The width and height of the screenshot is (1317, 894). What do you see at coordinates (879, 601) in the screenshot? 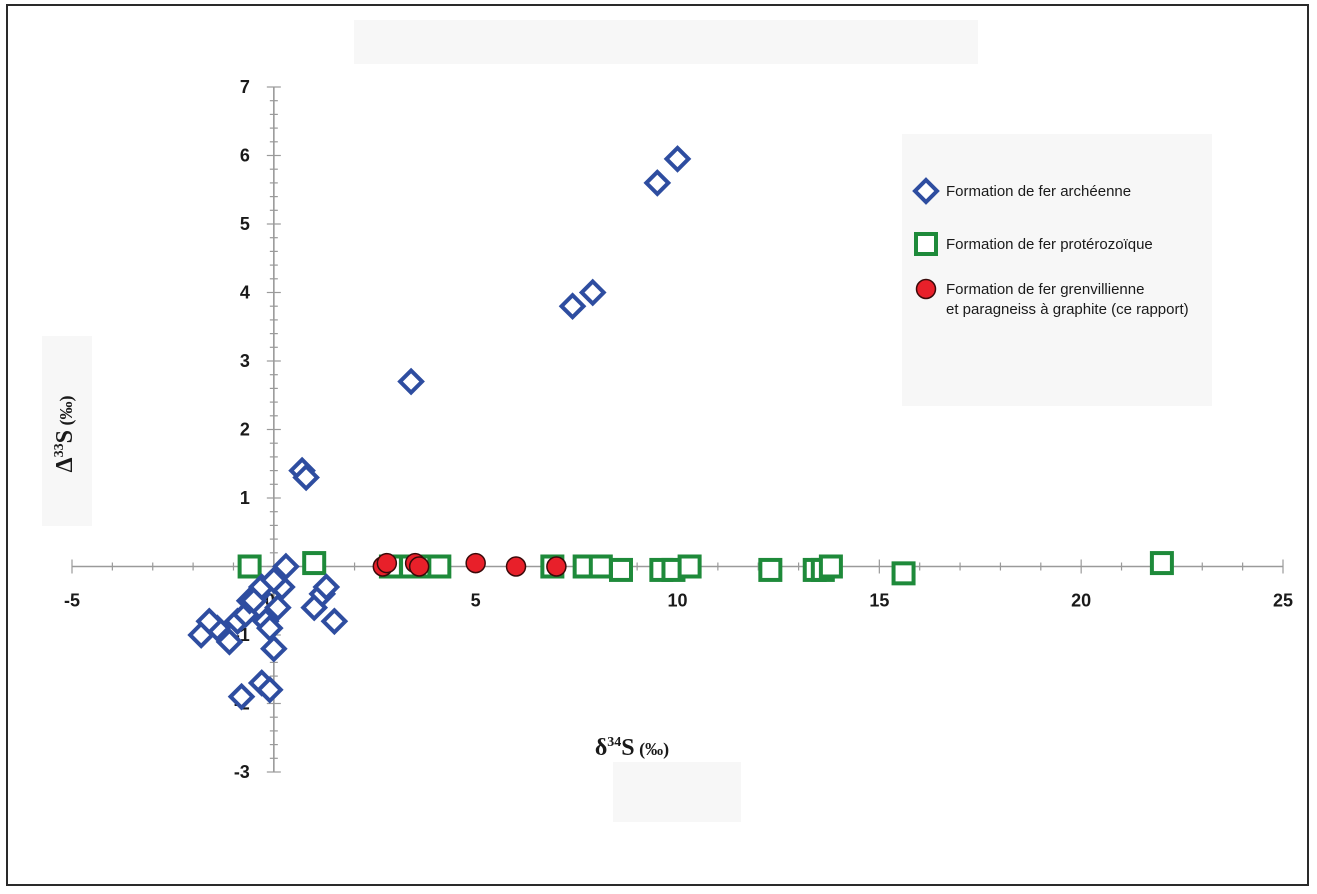
I see `x-tick-label: 15` at bounding box center [879, 601].